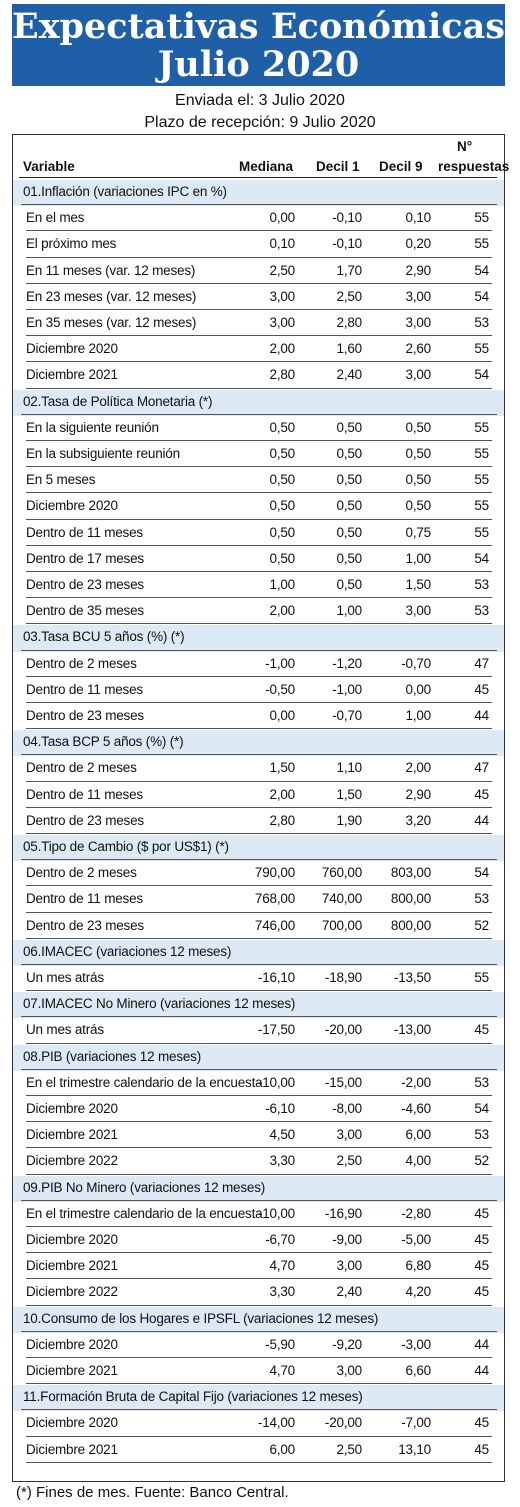 The width and height of the screenshot is (520, 1507). What do you see at coordinates (258, 507) in the screenshot?
I see `table-row: Diciembre 2020 0,50 0,50 0,50 55` at bounding box center [258, 507].